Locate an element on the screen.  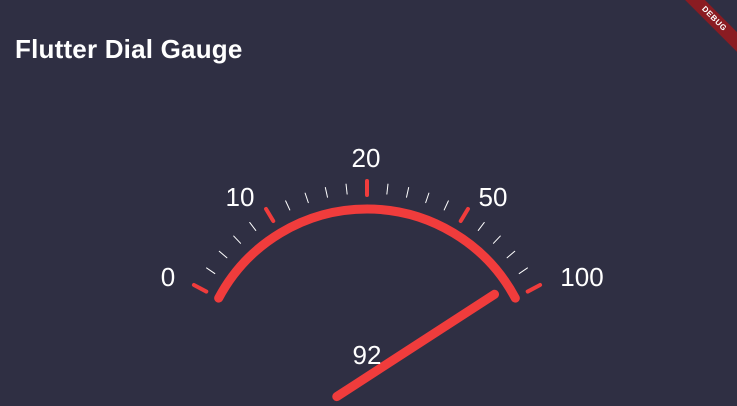
gauge-scale-label: 50 is located at coordinates (493, 197).